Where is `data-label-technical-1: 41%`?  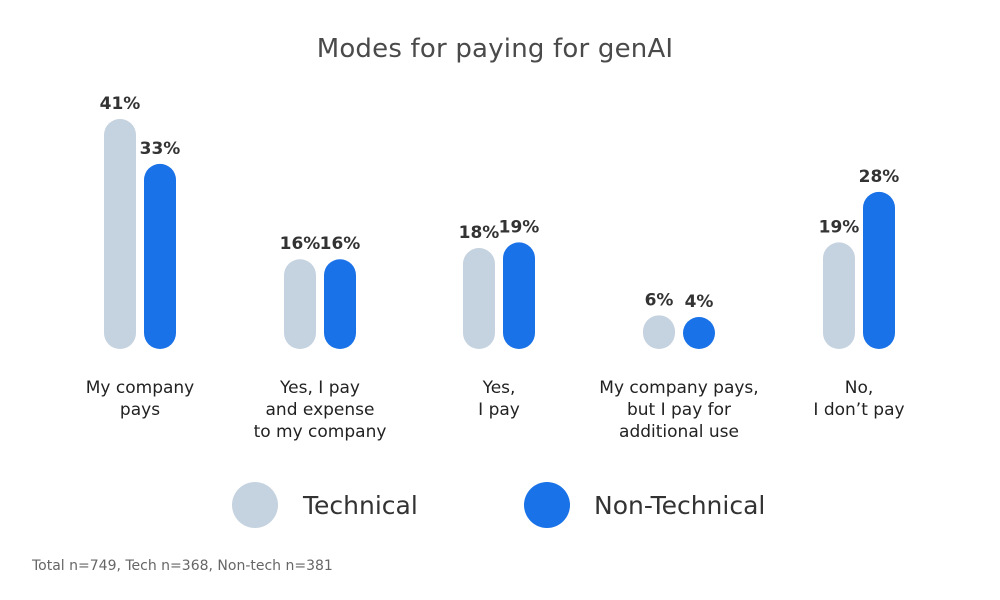 data-label-technical-1: 41% is located at coordinates (120, 104).